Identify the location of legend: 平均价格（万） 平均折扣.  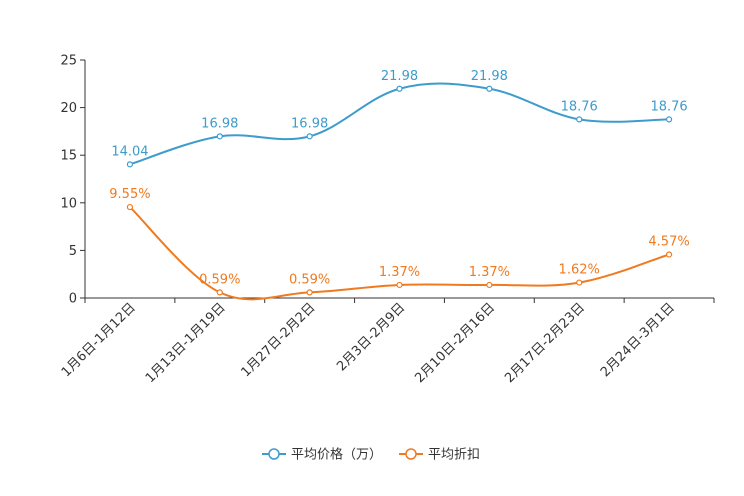
(371, 455).